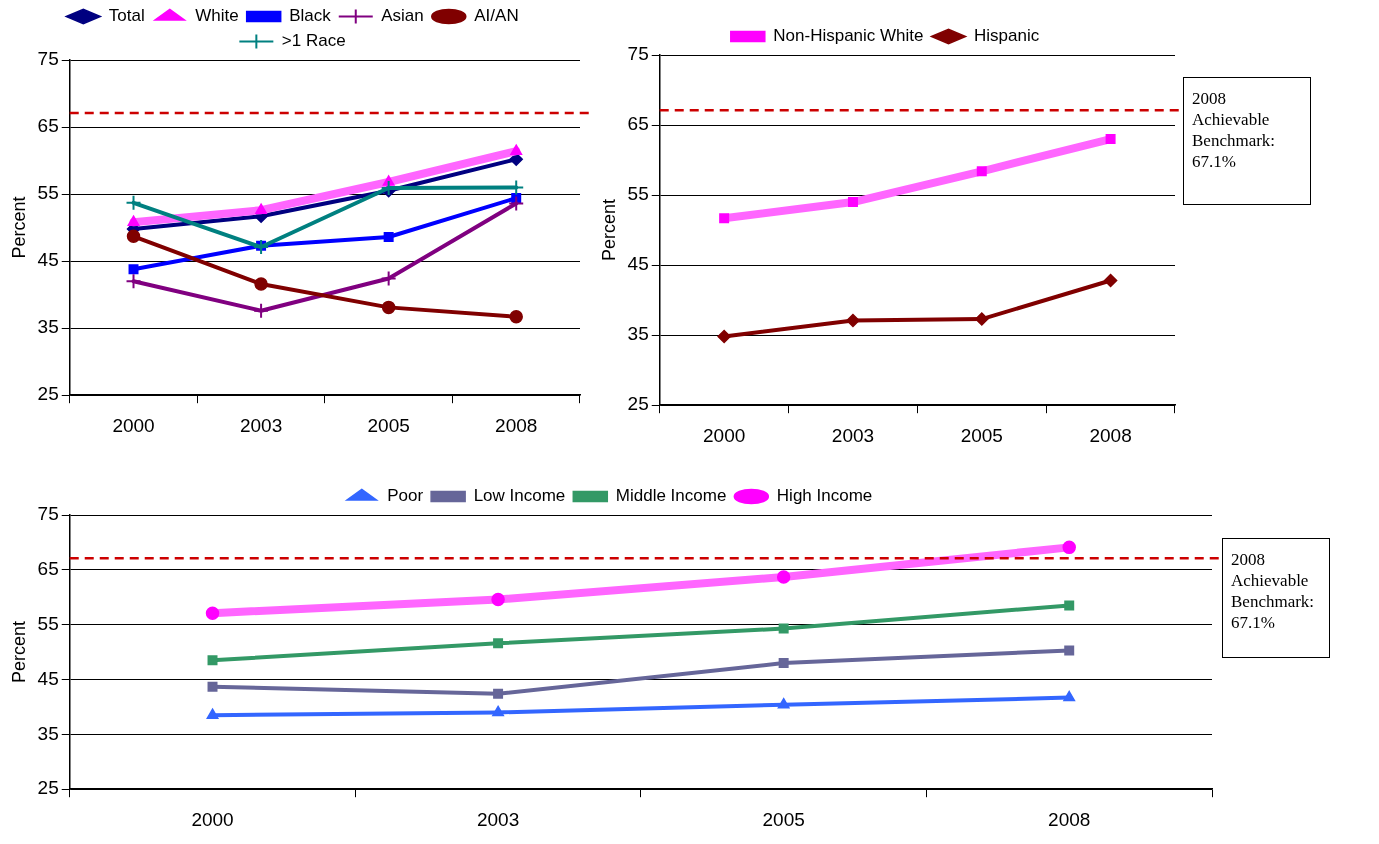 The height and width of the screenshot is (844, 1379). Describe the element at coordinates (313, 41) in the screenshot. I see `legend-label: >1 Race` at that location.